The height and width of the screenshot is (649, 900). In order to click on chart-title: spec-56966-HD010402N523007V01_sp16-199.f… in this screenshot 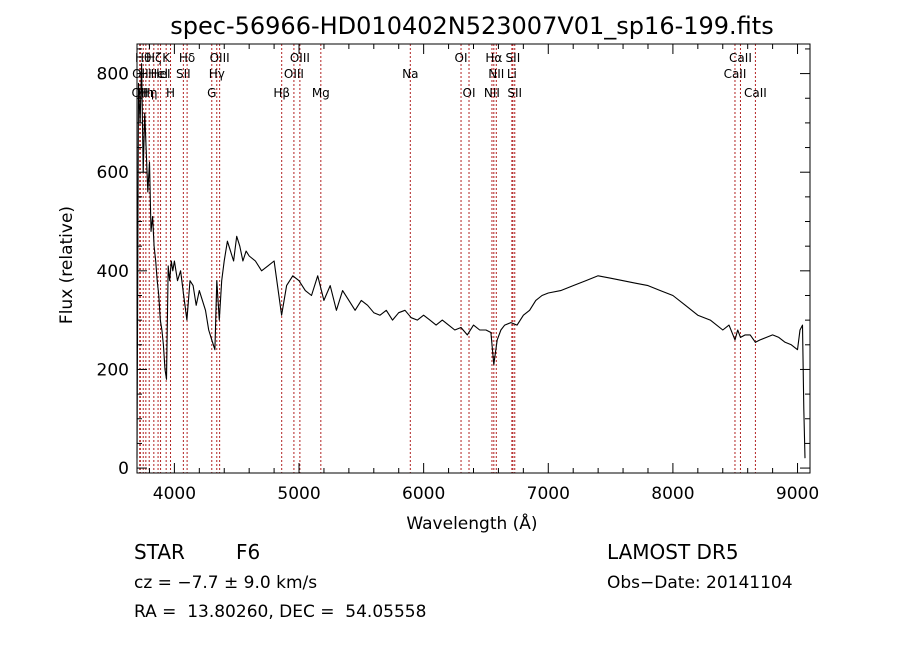, I will do `click(471, 26)`.